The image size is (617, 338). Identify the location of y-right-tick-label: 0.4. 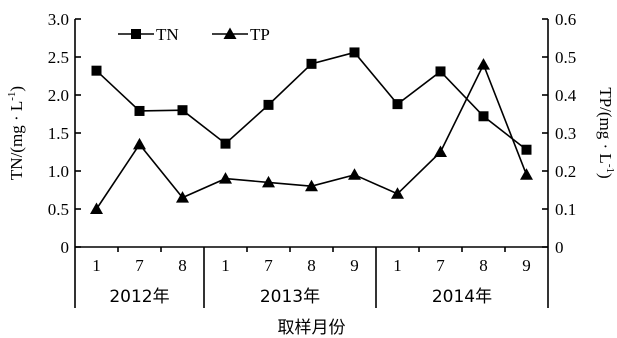
(566, 95).